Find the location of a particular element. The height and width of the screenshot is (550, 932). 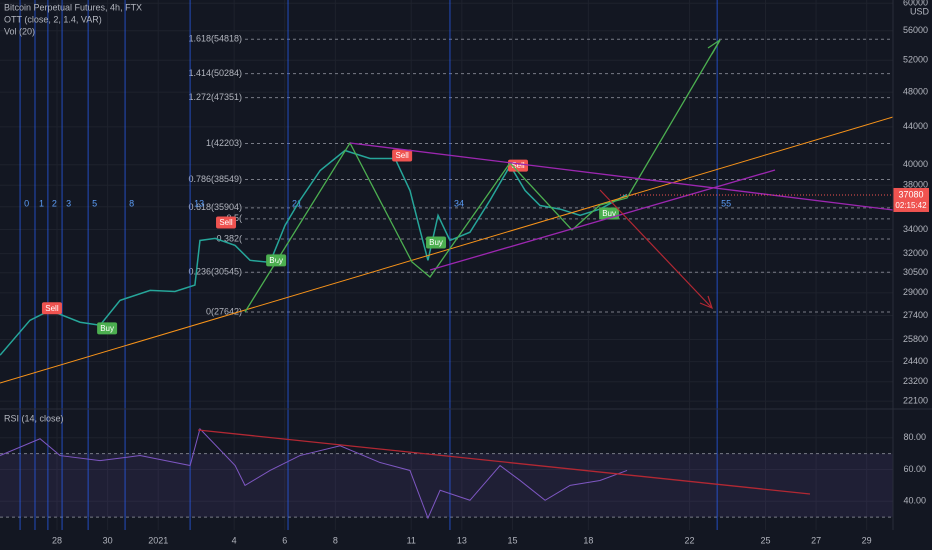

y-tick-label: 40.00 is located at coordinates (914, 501).